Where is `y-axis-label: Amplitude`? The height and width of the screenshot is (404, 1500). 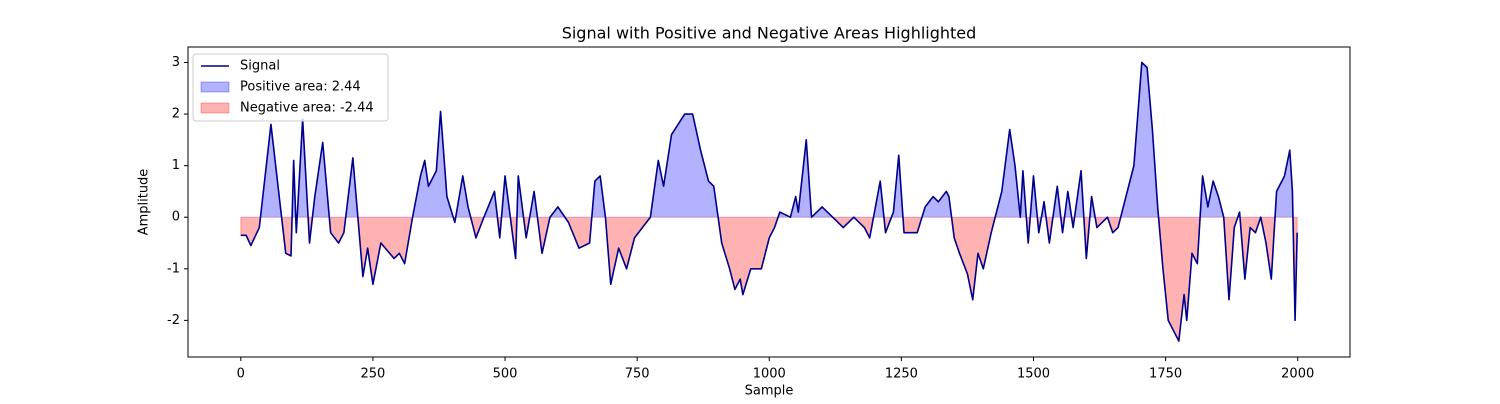
y-axis-label: Amplitude is located at coordinates (144, 202).